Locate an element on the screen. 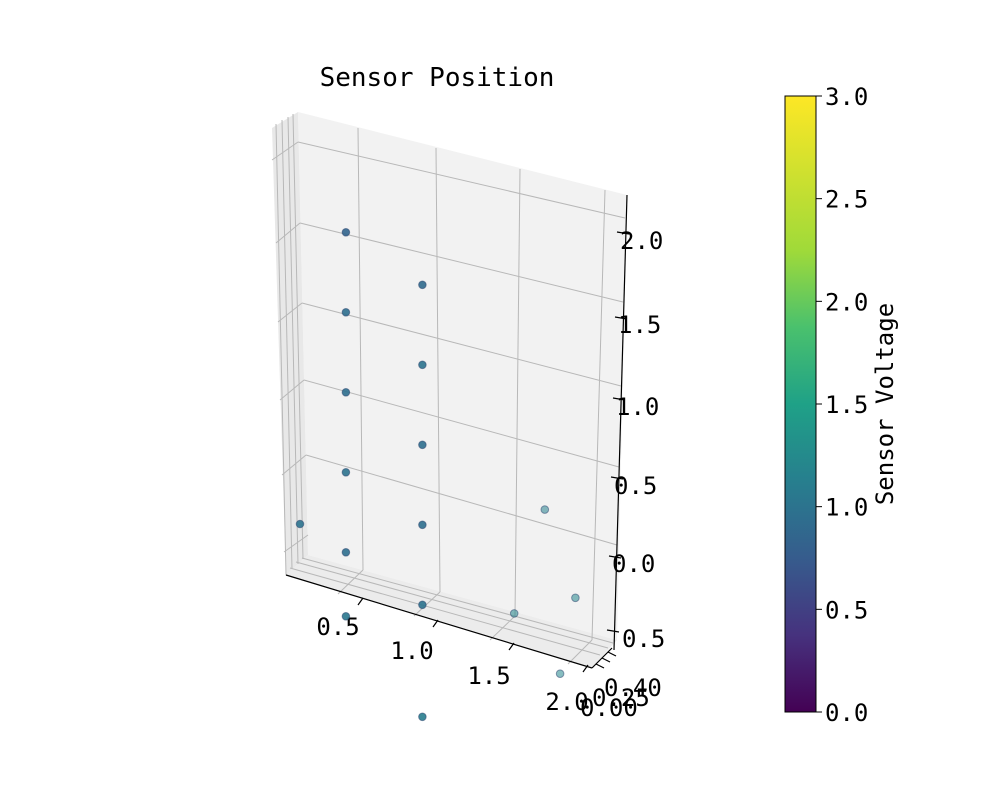  z-tick-label: 0.0 is located at coordinates (633, 564).